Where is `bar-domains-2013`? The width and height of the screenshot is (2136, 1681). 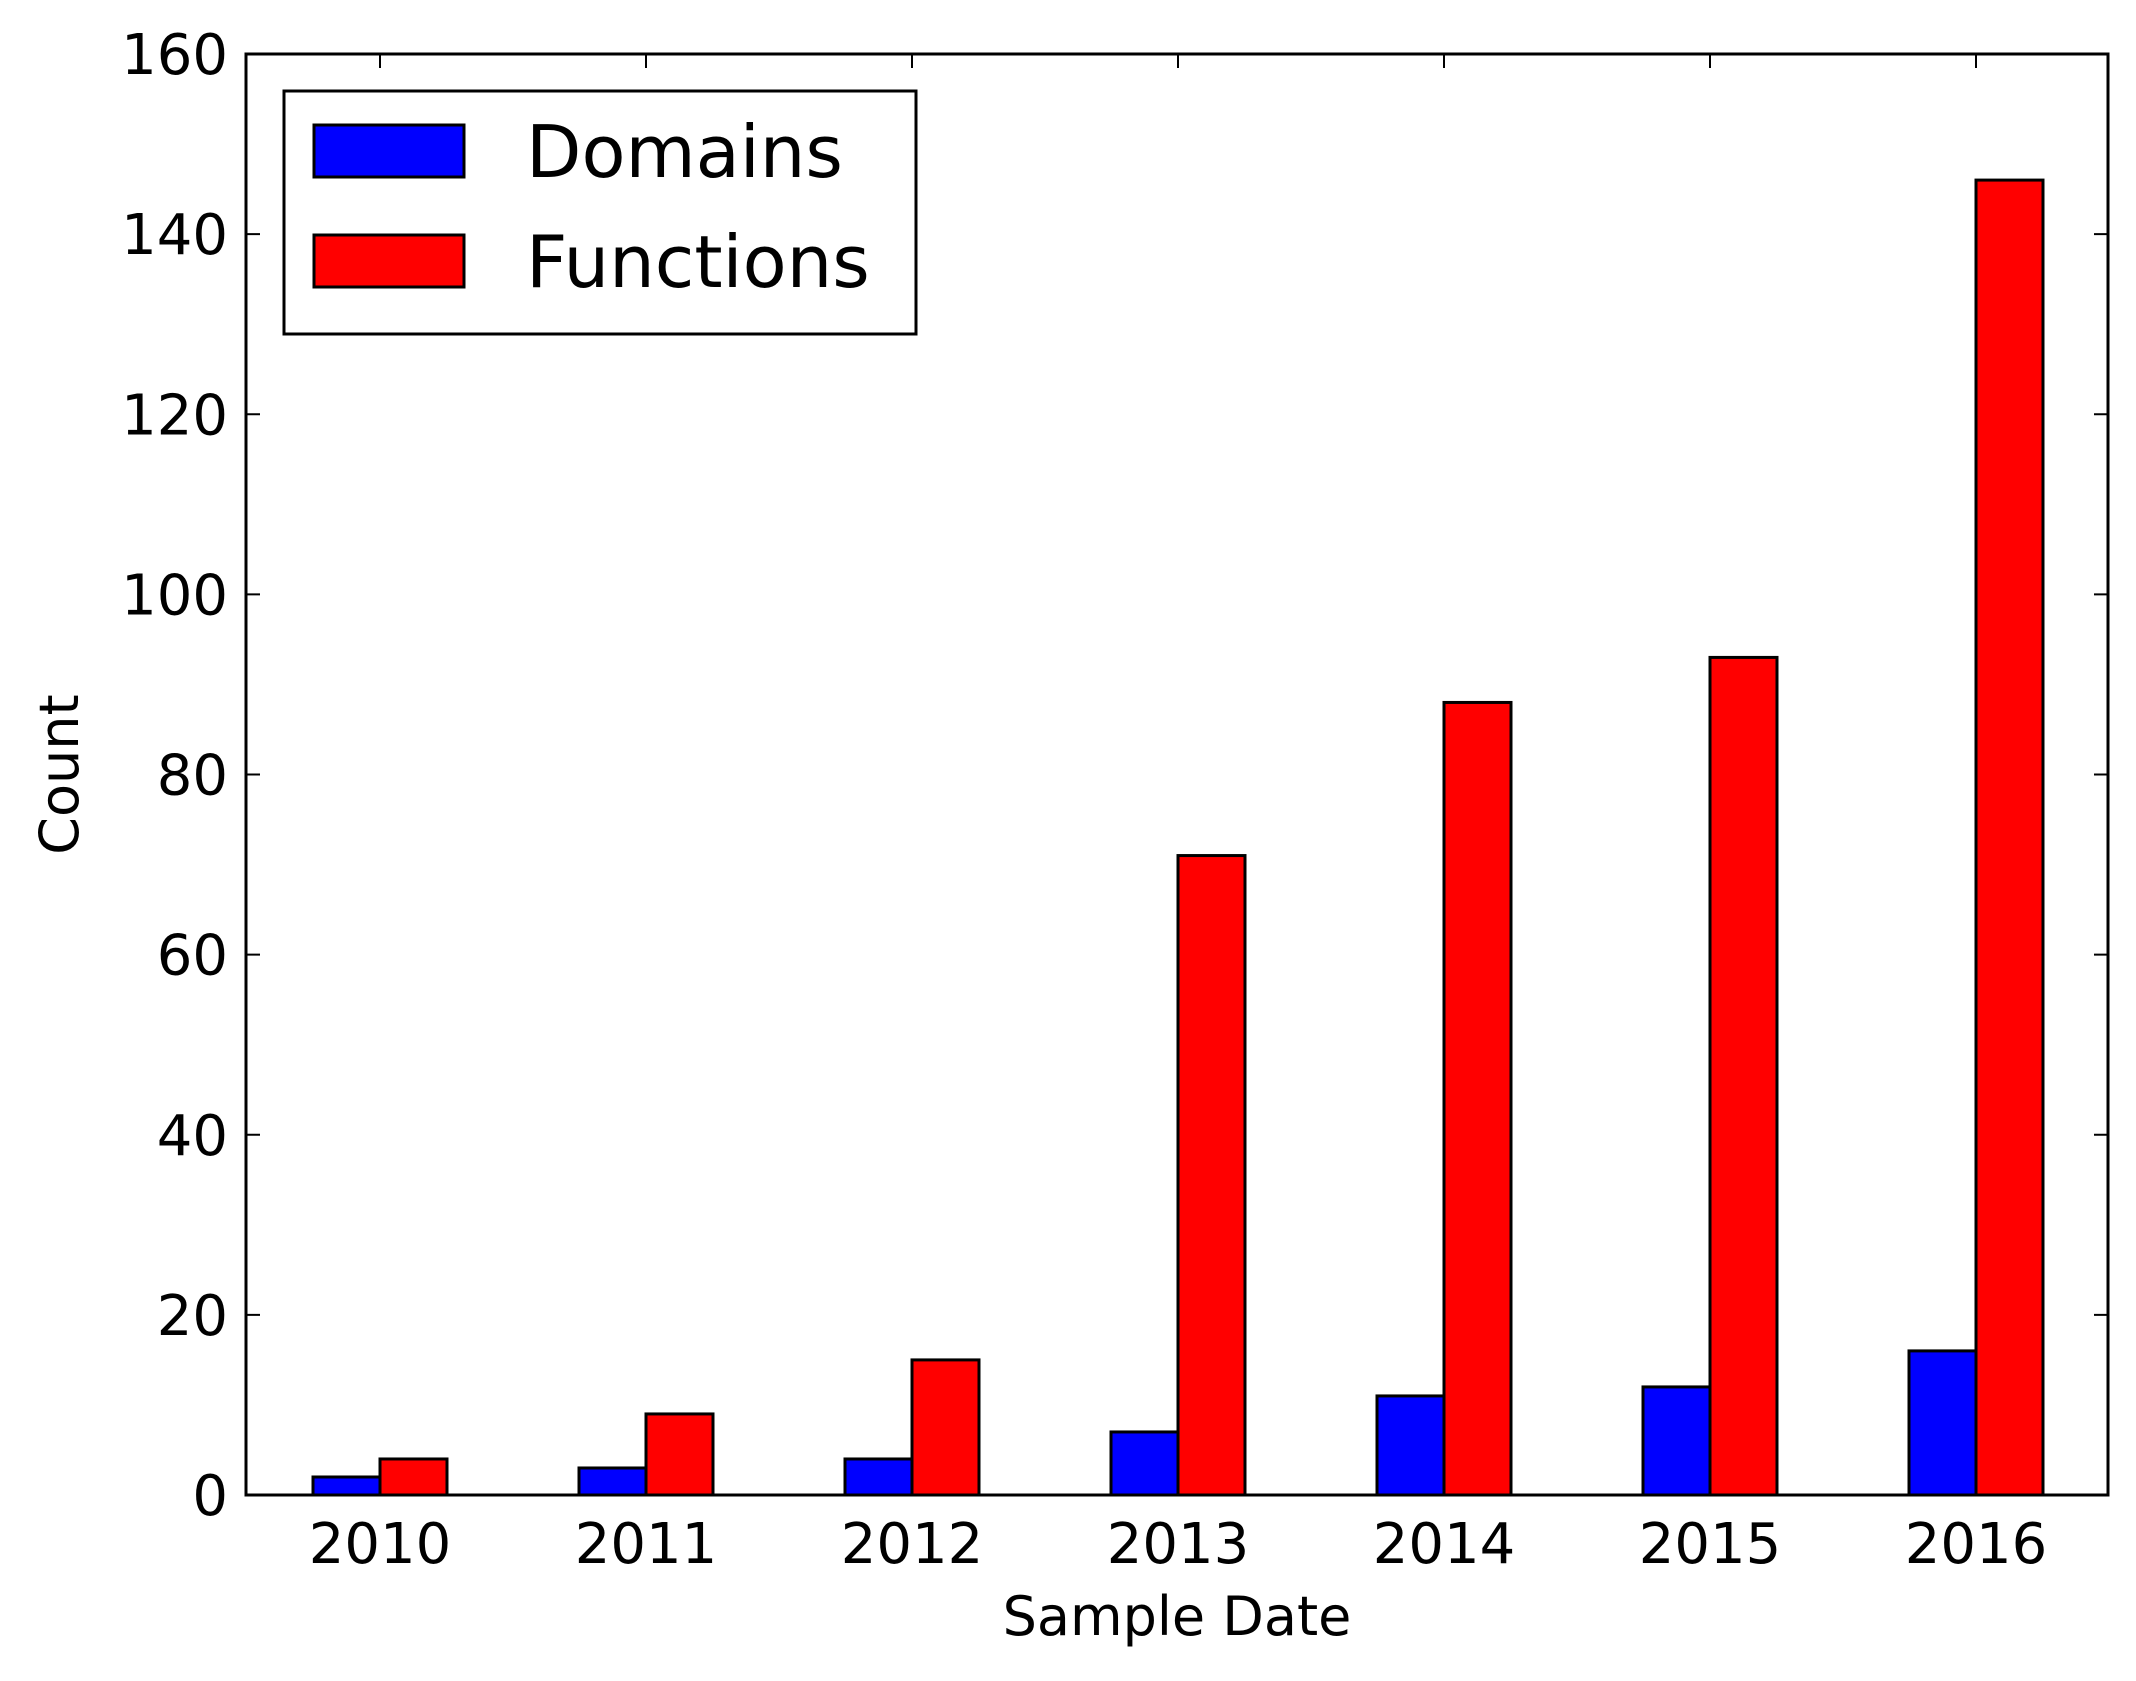
bar-domains-2013 is located at coordinates (1144, 1463).